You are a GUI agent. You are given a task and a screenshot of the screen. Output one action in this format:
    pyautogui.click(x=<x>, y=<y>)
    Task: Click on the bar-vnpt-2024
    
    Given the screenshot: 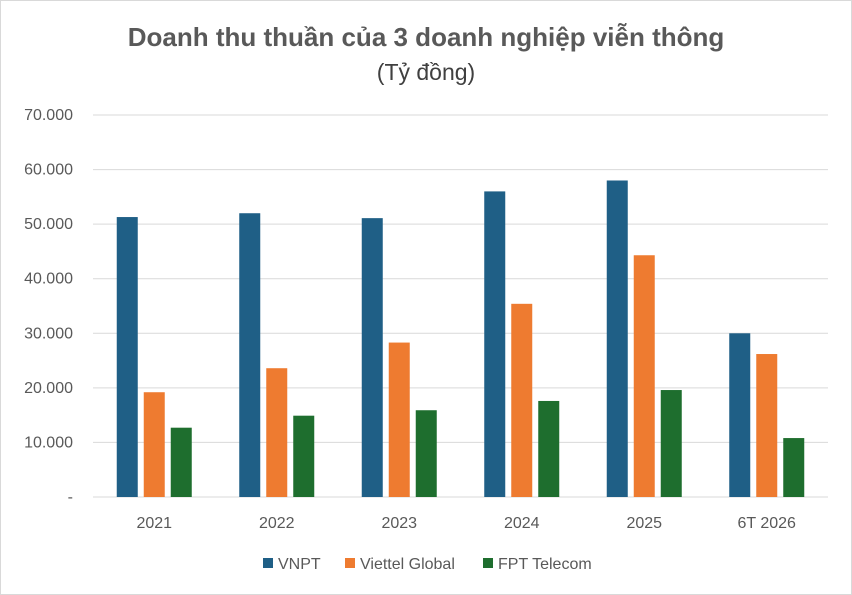 What is the action you would take?
    pyautogui.click(x=495, y=344)
    